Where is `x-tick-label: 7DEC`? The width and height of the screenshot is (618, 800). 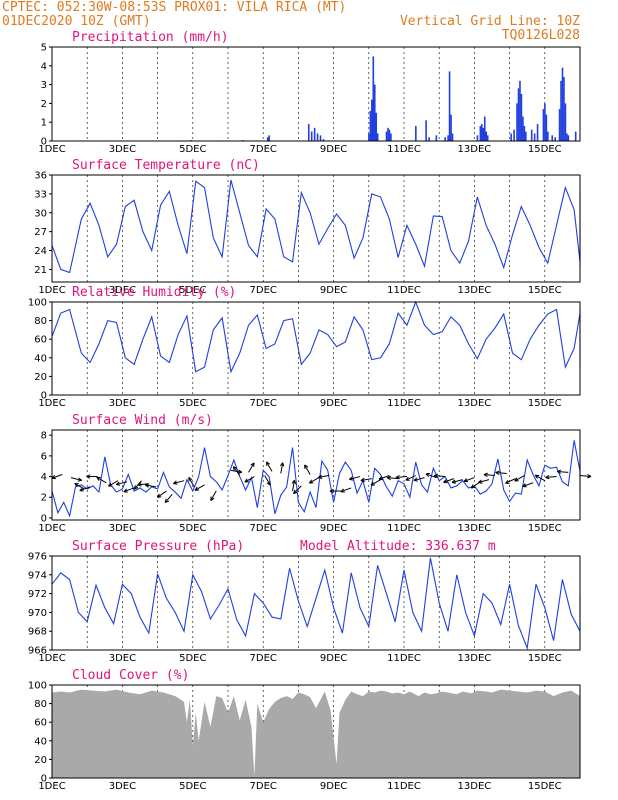
x-tick-label: 7DEC is located at coordinates (263, 528).